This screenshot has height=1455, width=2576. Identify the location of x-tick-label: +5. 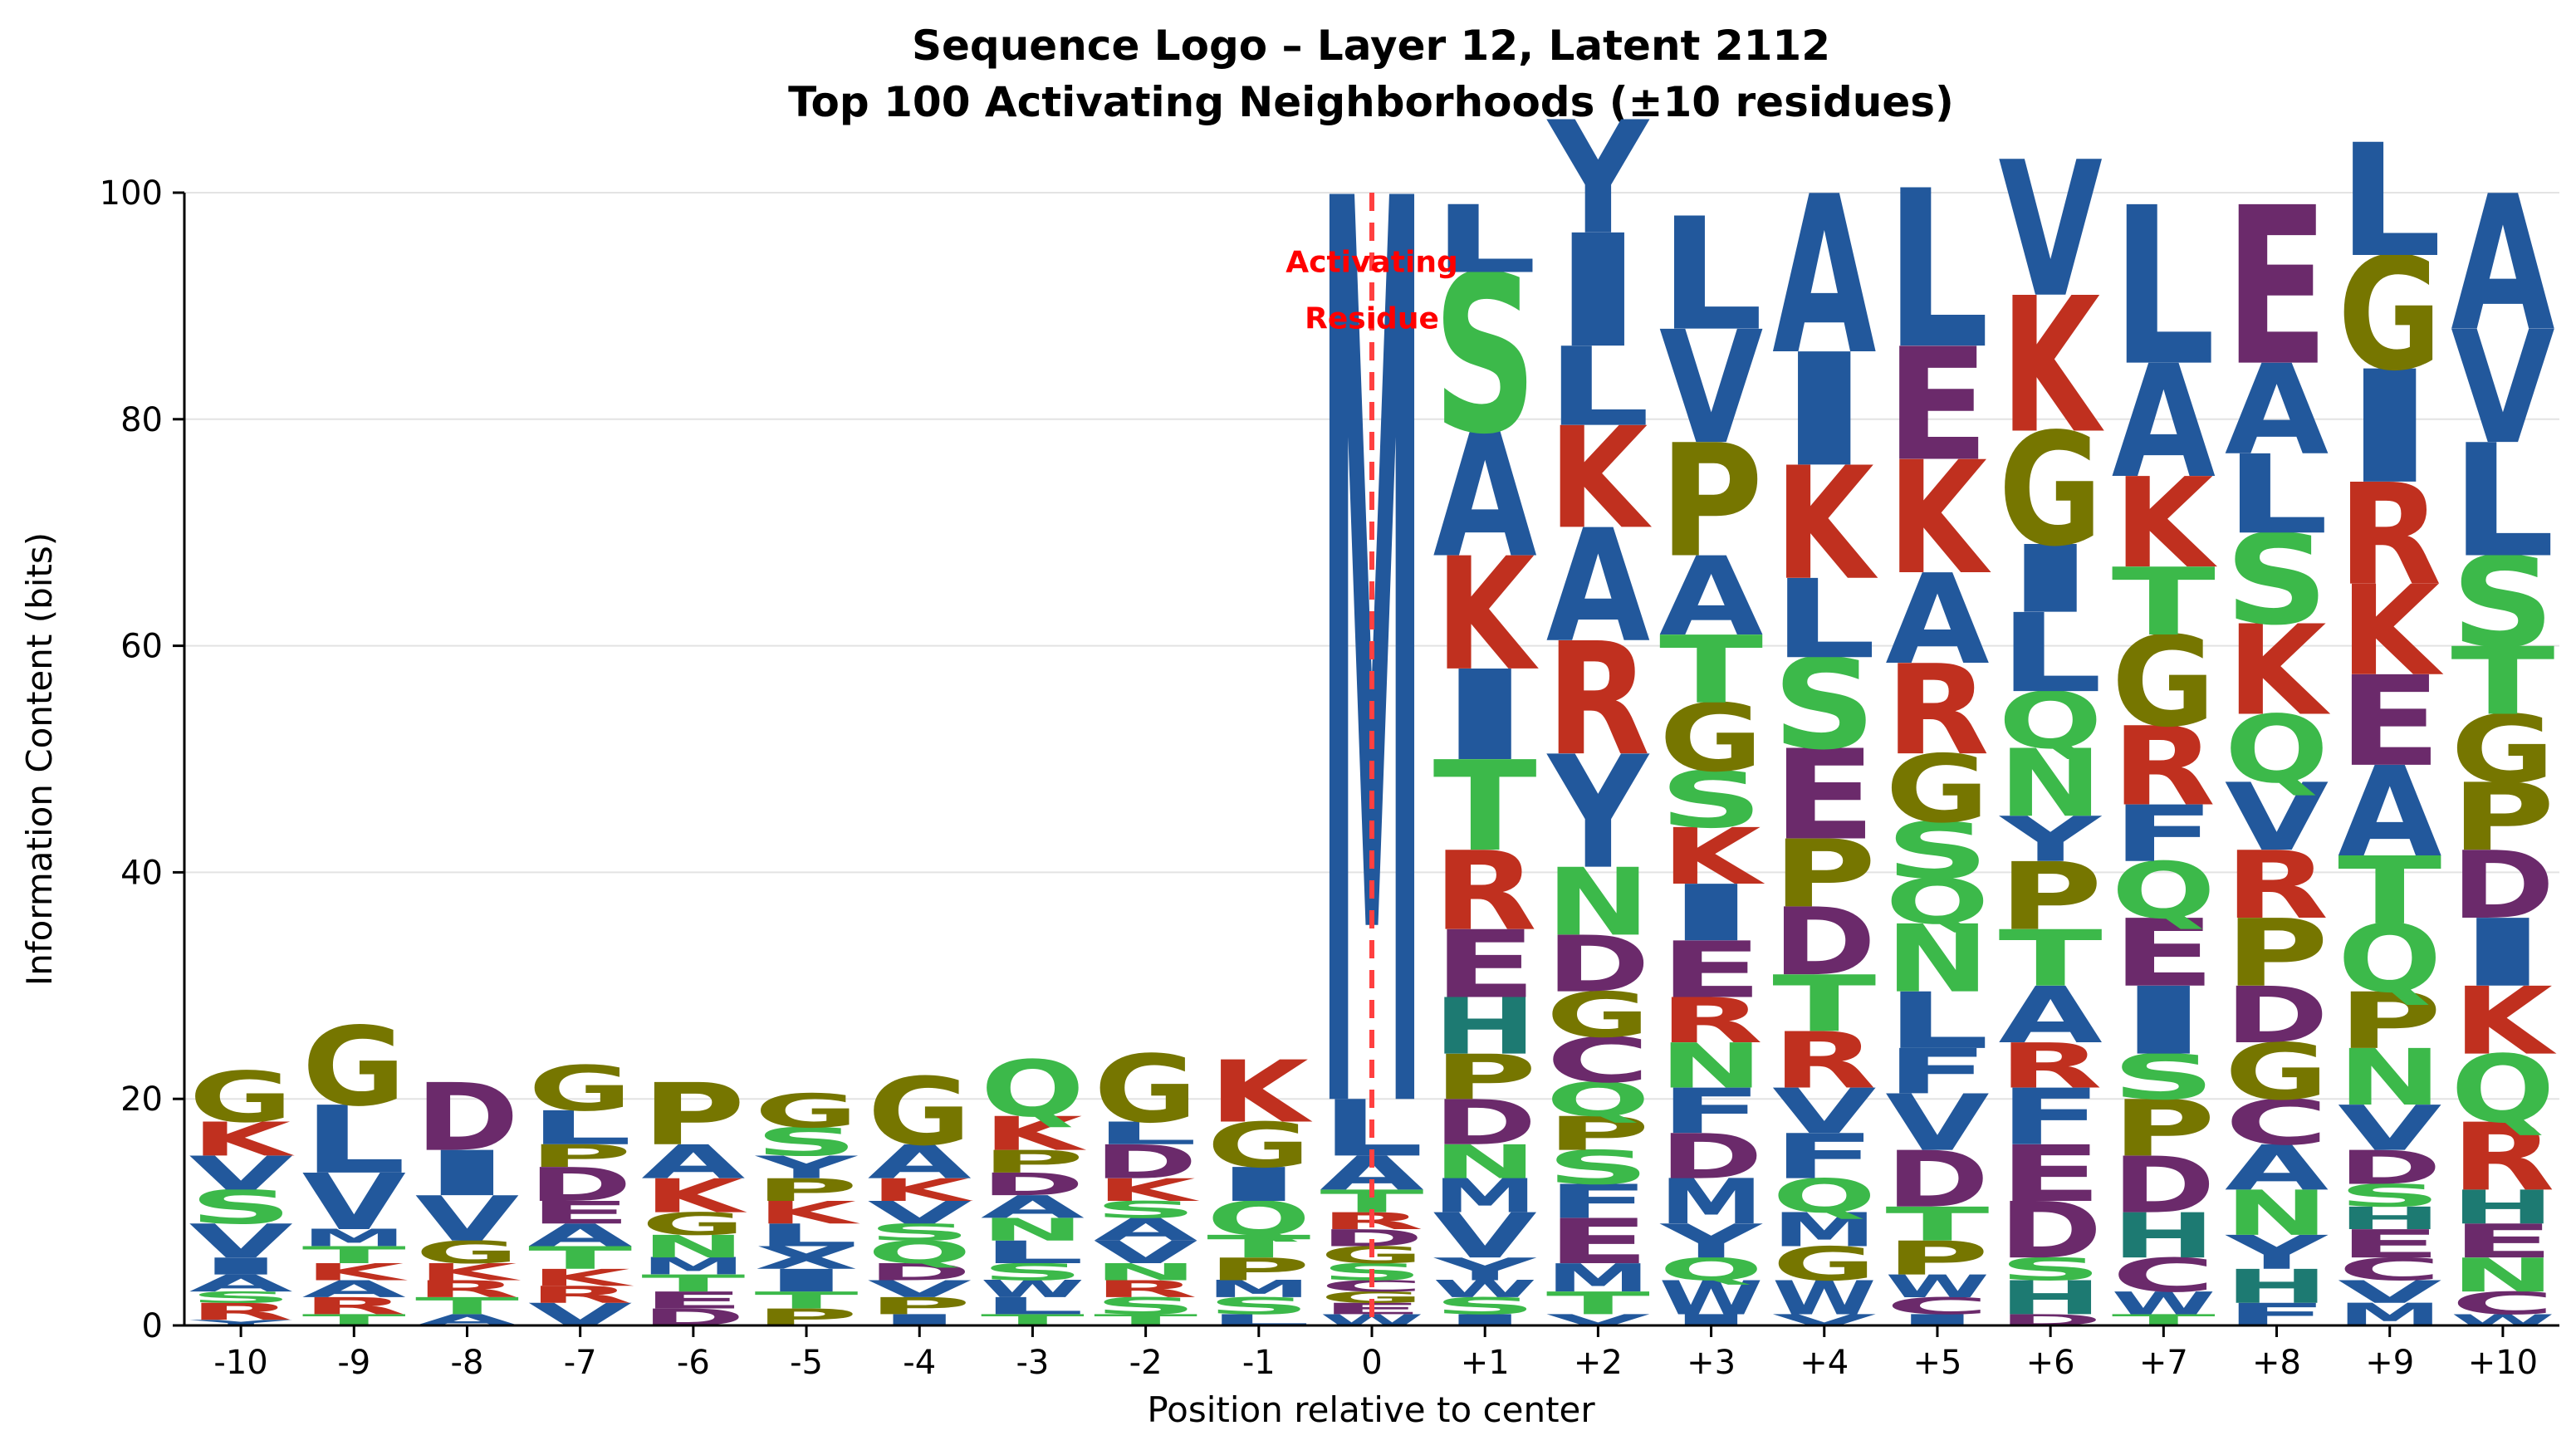
(1937, 1363).